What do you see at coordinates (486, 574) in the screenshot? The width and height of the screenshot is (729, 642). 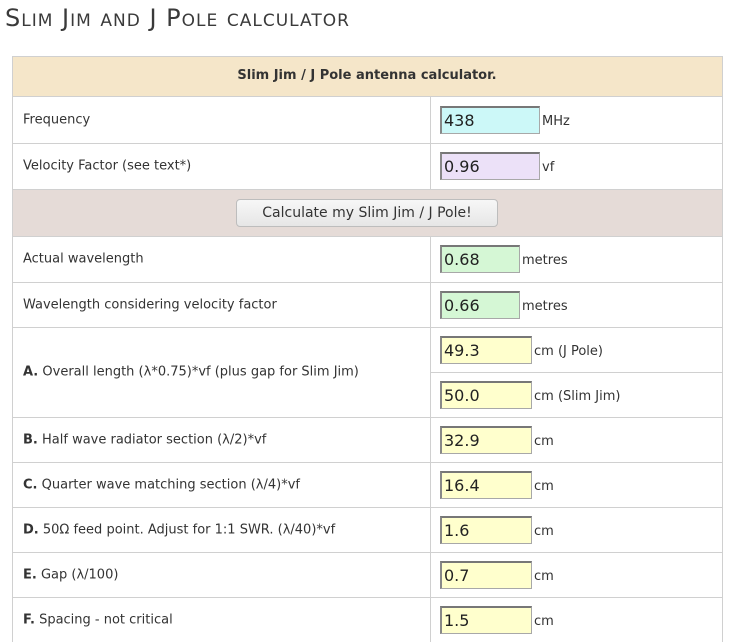 I see `result-field: 0.7` at bounding box center [486, 574].